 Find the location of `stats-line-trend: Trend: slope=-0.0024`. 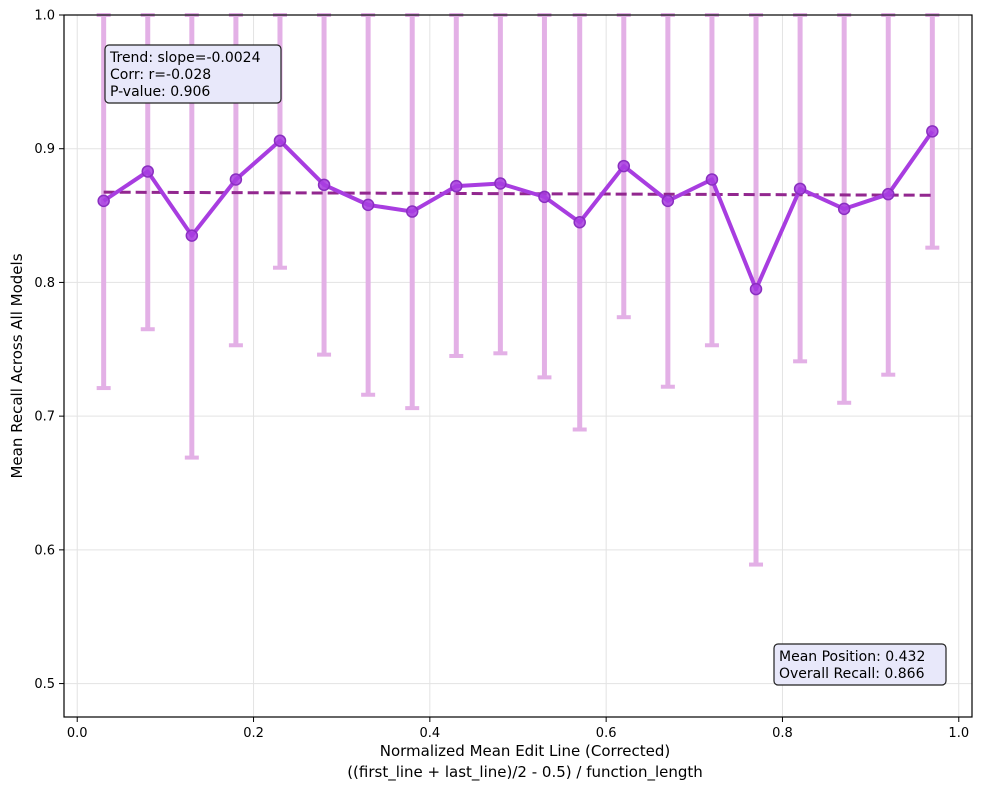

stats-line-trend: Trend: slope=-0.0024 is located at coordinates (185, 58).